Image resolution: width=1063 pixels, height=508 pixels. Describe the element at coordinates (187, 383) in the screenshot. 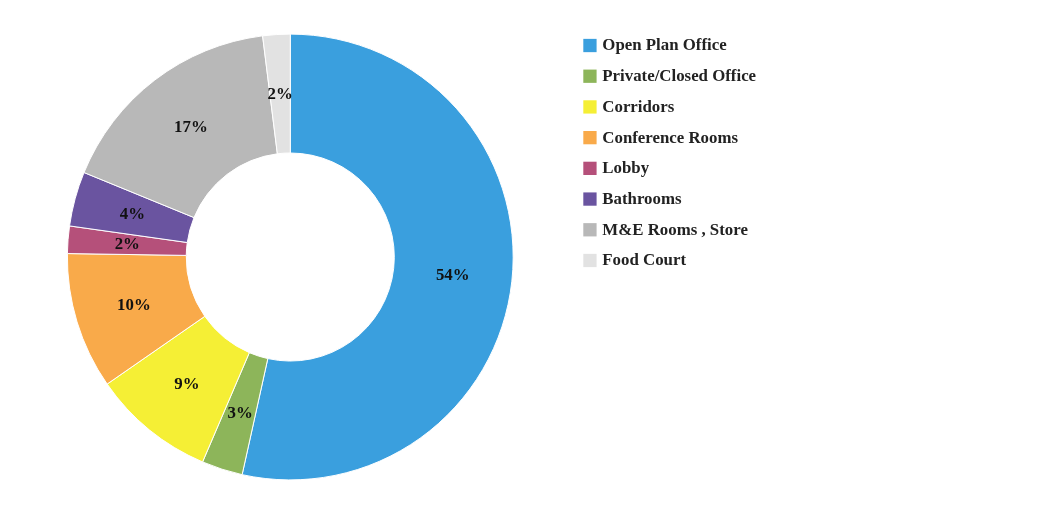

I see `data-label: 9%` at that location.